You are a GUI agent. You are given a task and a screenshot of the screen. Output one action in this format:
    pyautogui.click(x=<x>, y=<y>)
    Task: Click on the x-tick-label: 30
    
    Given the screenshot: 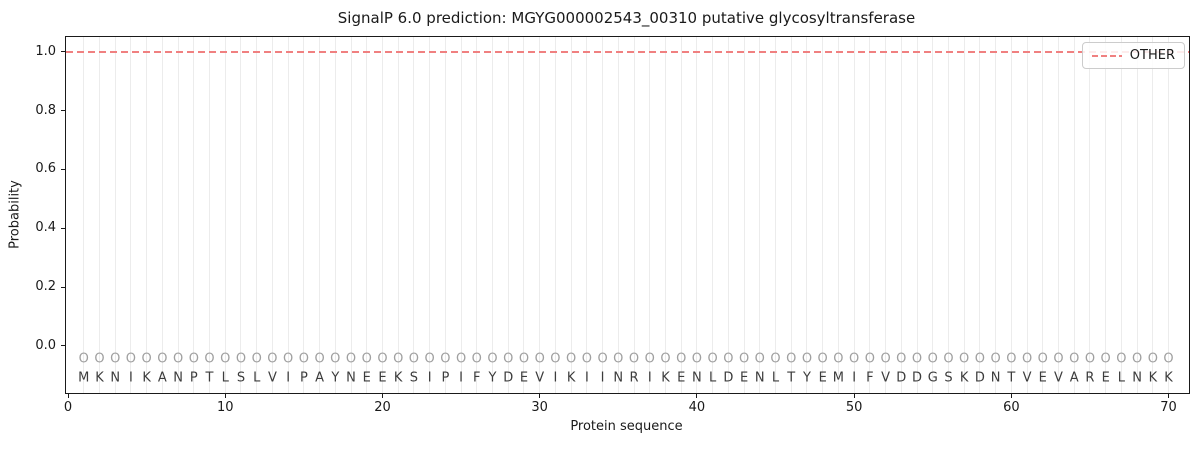 What is the action you would take?
    pyautogui.click(x=539, y=407)
    